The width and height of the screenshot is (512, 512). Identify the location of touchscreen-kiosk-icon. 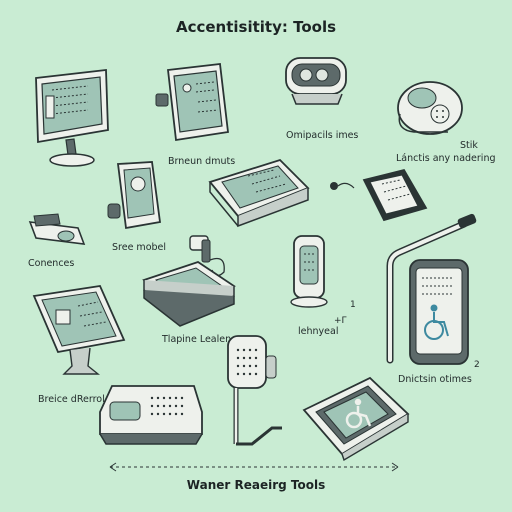
(80, 330).